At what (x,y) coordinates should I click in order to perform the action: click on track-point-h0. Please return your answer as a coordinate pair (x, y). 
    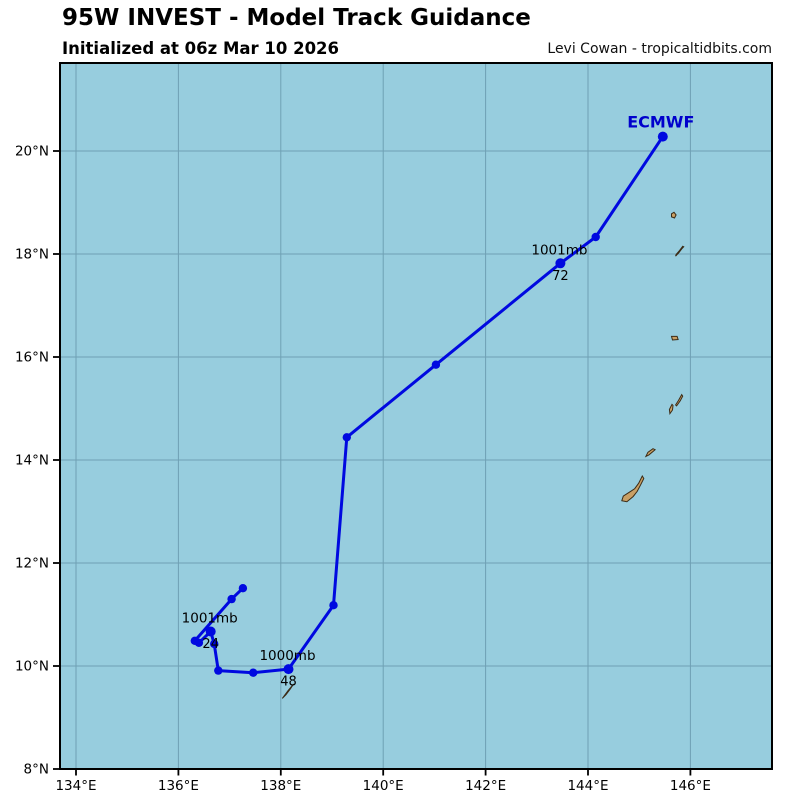
    Looking at the image, I should click on (243, 588).